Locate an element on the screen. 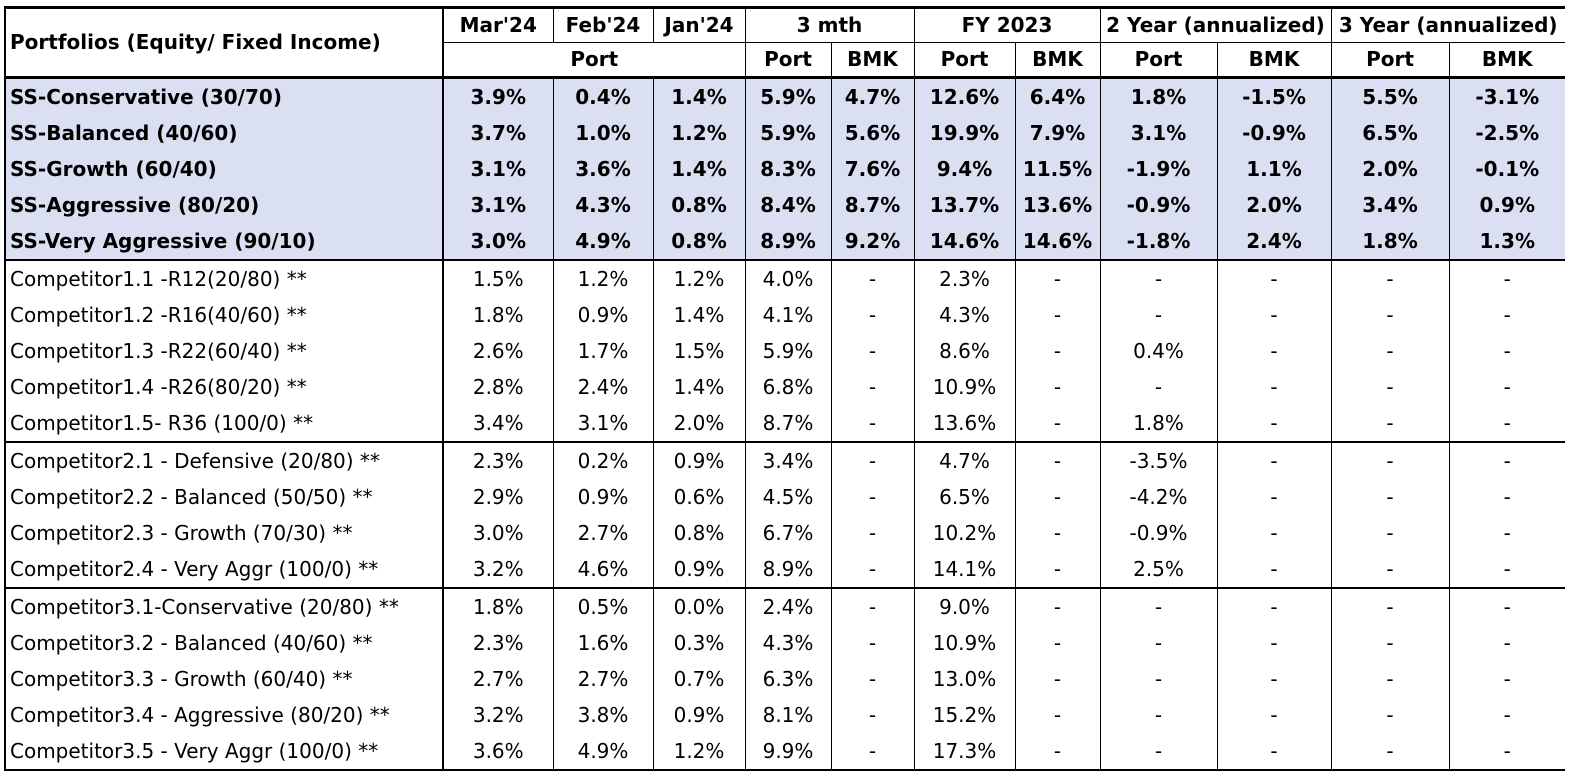 This screenshot has width=1582, height=777. value-cell: 1.2% is located at coordinates (602, 278).